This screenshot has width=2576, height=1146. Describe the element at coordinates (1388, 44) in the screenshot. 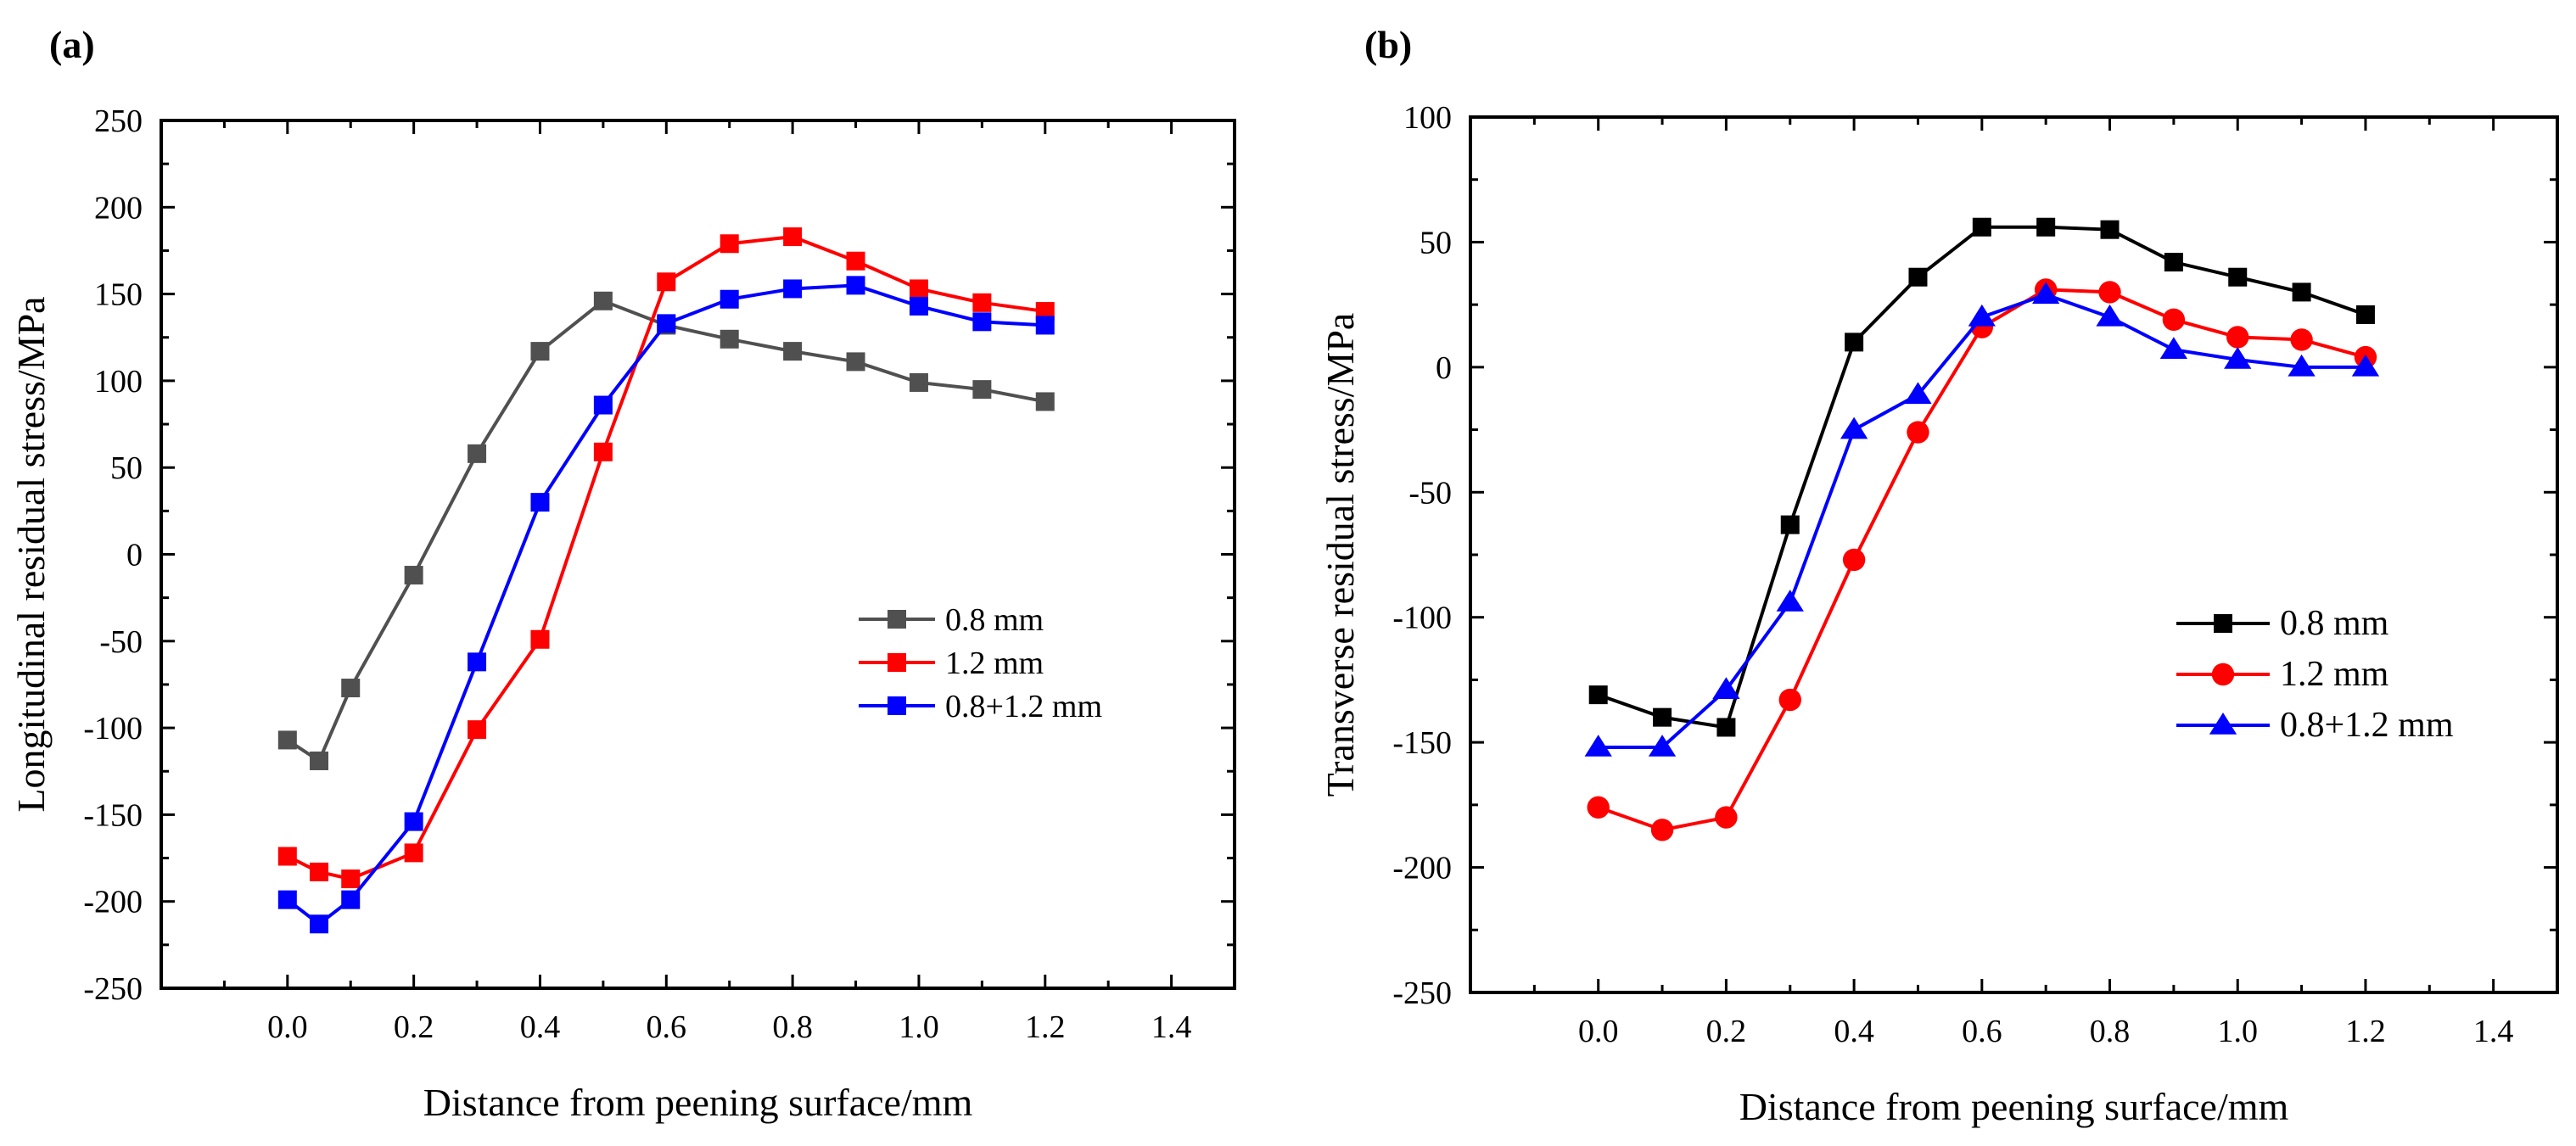

I see `panel-label: (b)` at that location.